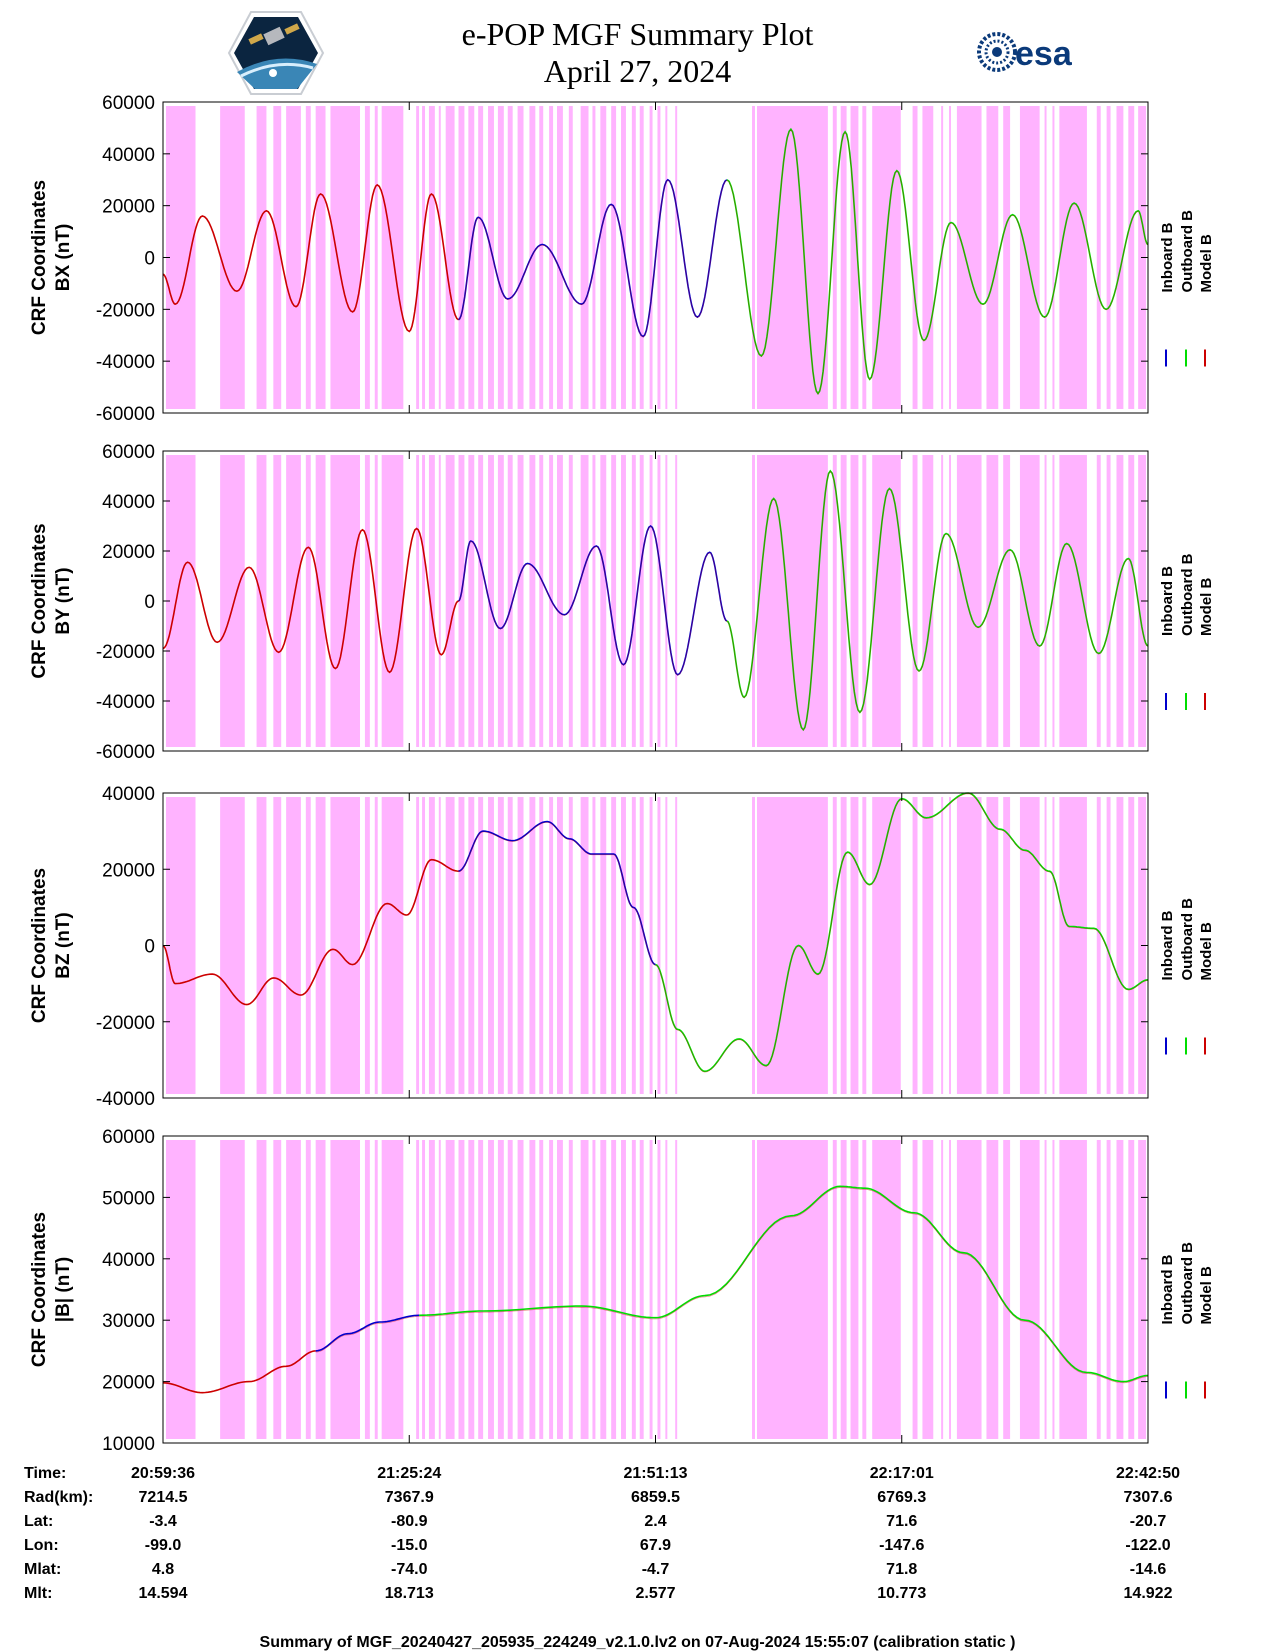 This screenshot has width=1275, height=1652. Describe the element at coordinates (128, 1444) in the screenshot. I see `y-tick-label: 10000` at that location.